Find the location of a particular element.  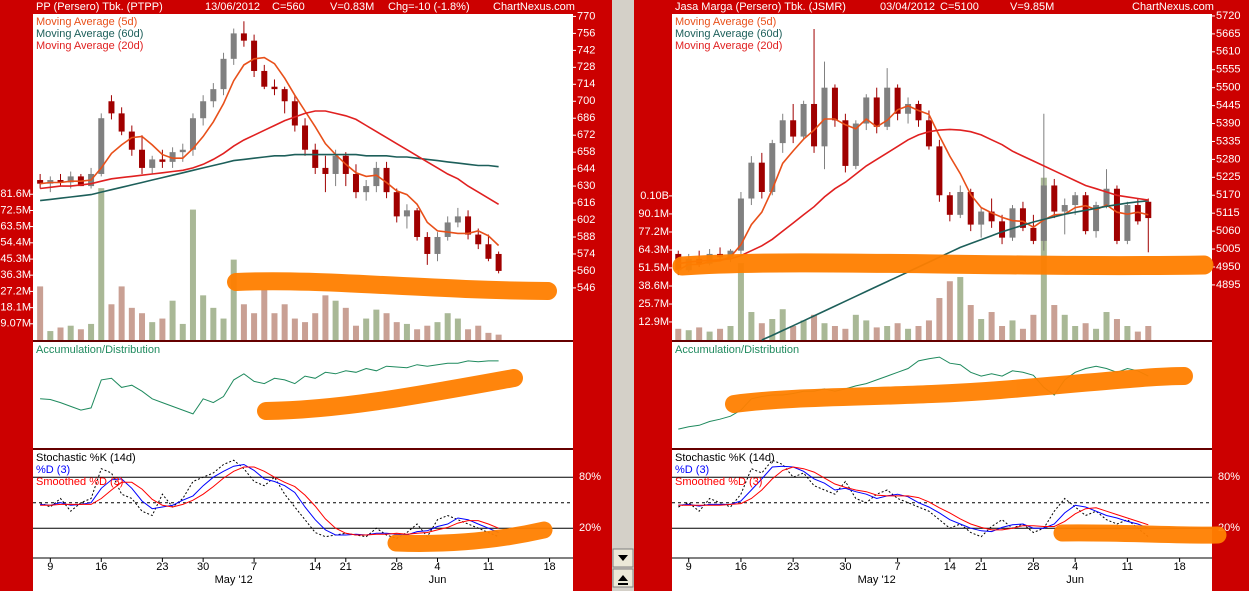

stochastic-line is located at coordinates (269, 499).